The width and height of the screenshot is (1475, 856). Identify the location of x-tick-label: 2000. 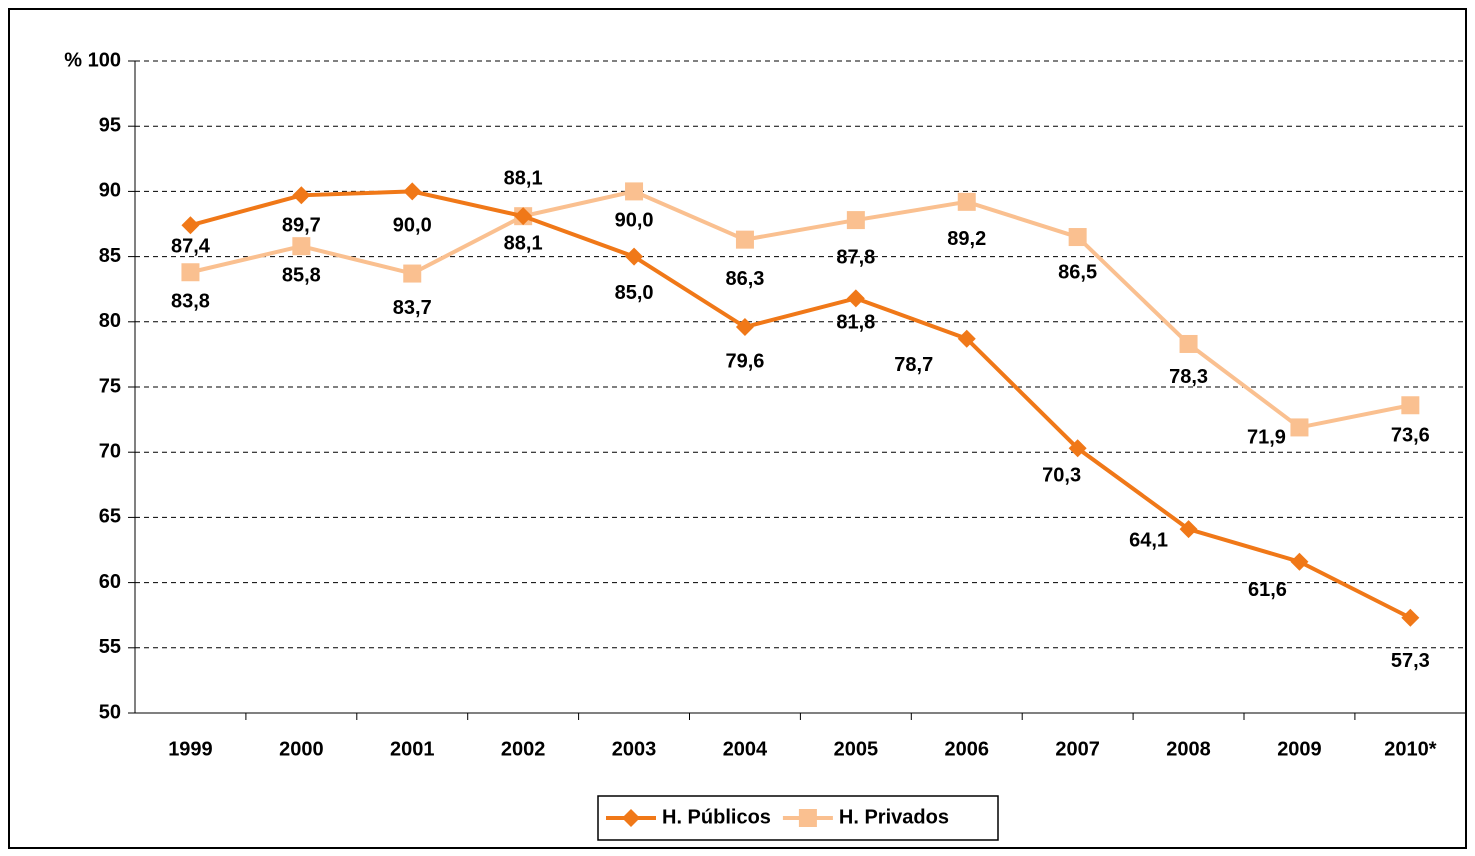
(301, 749).